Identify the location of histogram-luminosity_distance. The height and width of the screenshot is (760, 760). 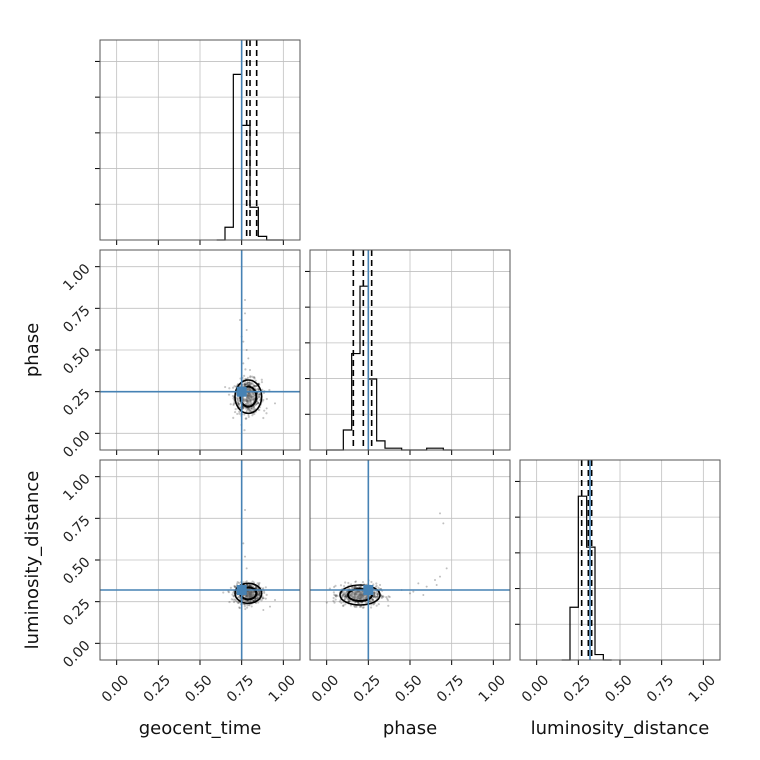
(586, 578).